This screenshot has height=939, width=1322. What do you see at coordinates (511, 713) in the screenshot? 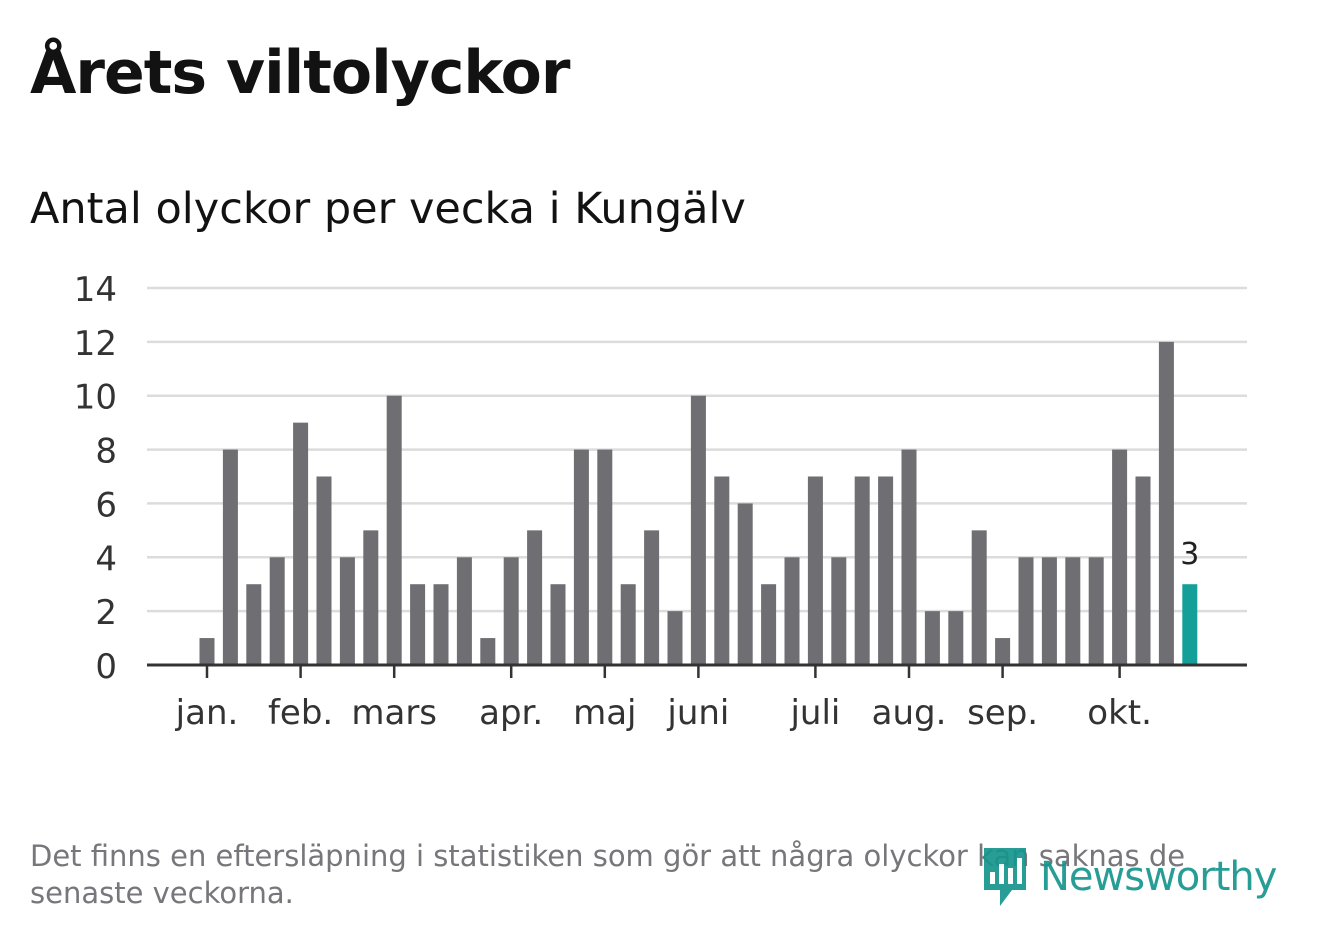
I see `x-tick-label: apr.` at bounding box center [511, 713].